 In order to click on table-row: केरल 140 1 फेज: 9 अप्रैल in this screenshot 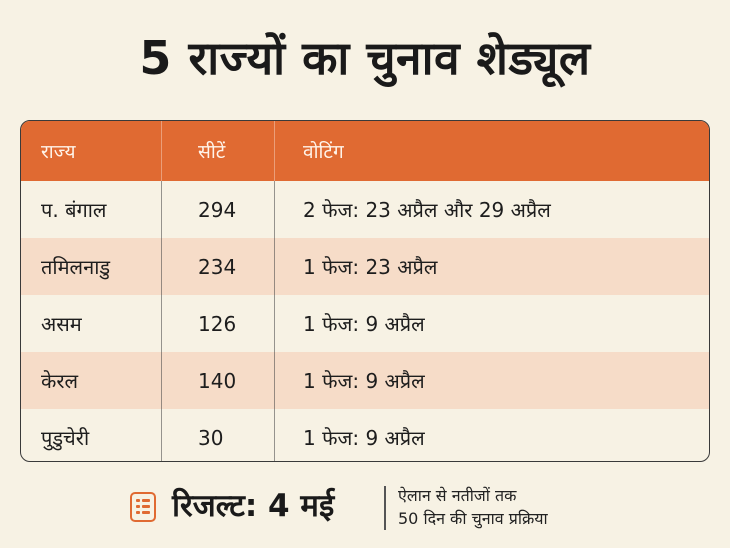, I will do `click(365, 380)`.